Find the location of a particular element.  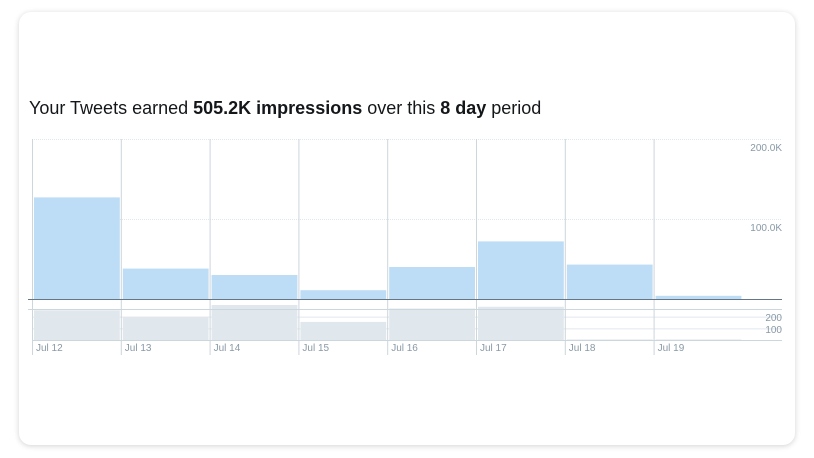

top-tick-label: 100.0K is located at coordinates (766, 228).